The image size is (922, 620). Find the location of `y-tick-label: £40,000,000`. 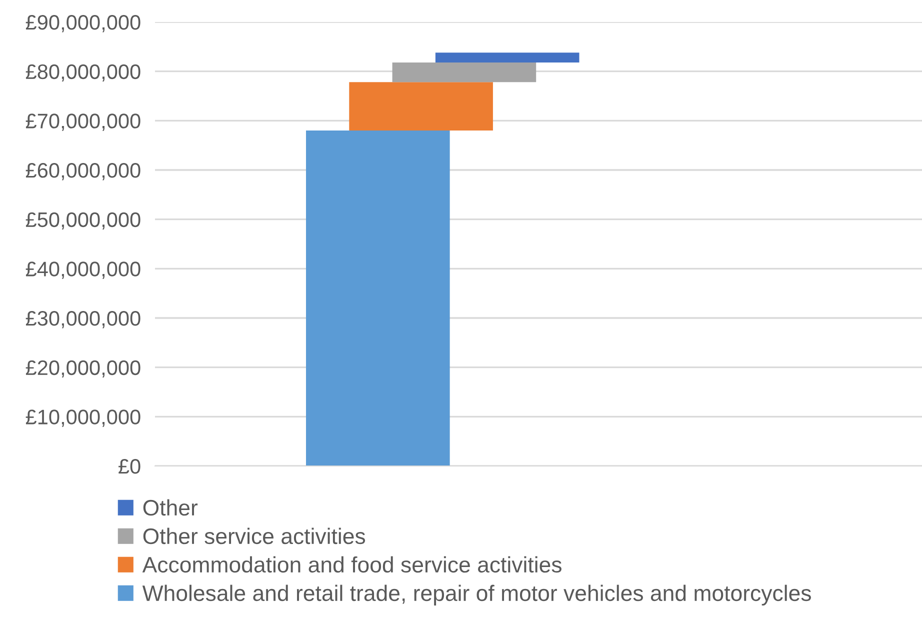

y-tick-label: £40,000,000 is located at coordinates (83, 270).